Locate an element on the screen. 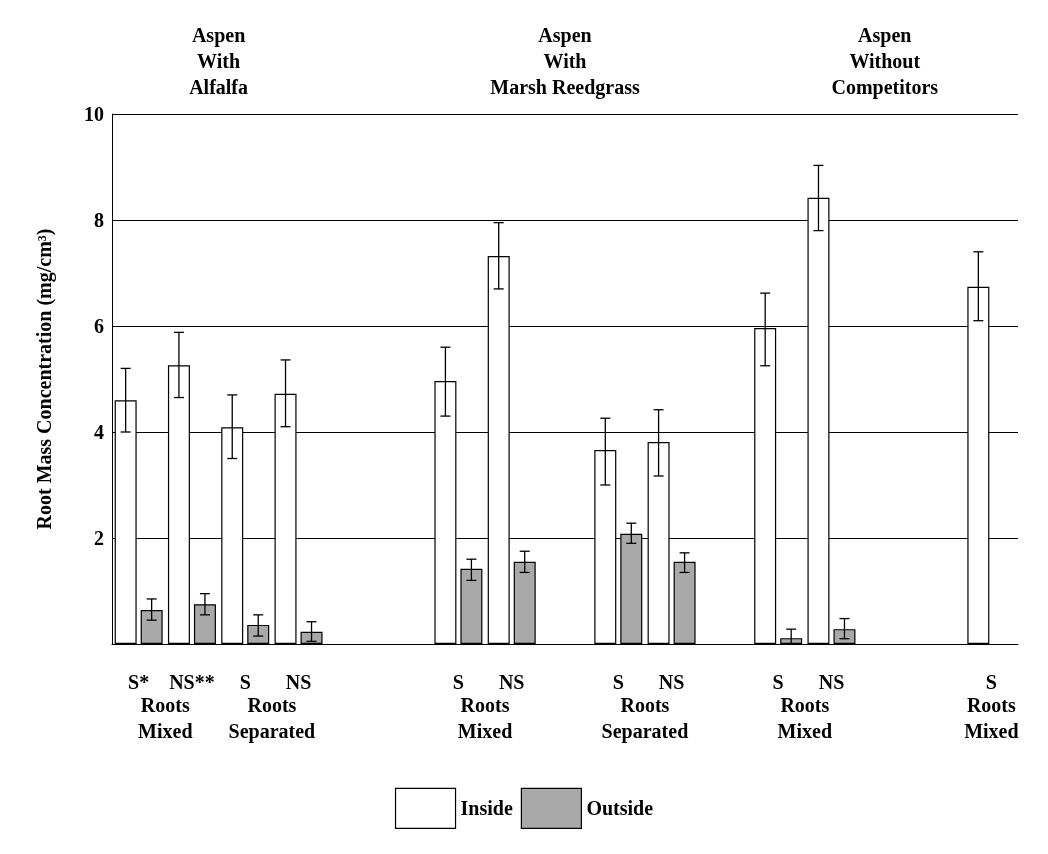 This screenshot has height=854, width=1048. legend-label: Inside is located at coordinates (486, 808).